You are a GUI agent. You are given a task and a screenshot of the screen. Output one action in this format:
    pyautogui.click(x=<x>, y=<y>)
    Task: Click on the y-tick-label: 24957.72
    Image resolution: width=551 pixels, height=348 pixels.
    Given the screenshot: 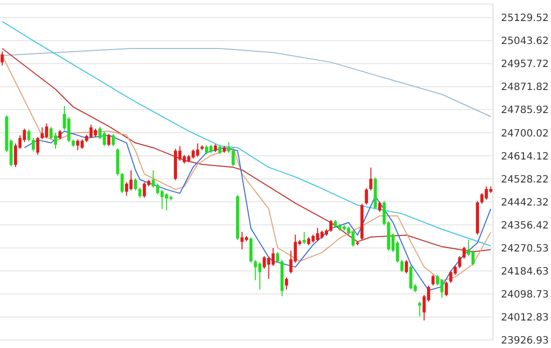 What is the action you would take?
    pyautogui.click(x=525, y=64)
    